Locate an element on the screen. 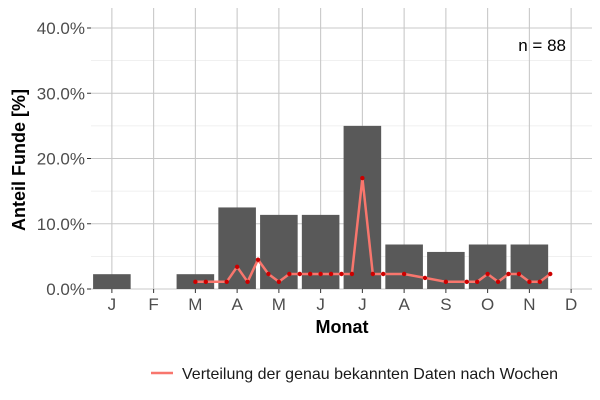 The image size is (600, 400). x-tick-label: N is located at coordinates (529, 304).